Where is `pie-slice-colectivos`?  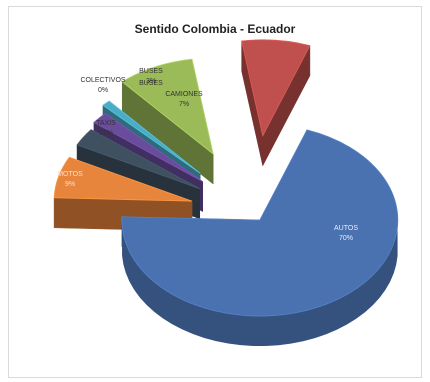 pie-slice-colectivos is located at coordinates (151, 137).